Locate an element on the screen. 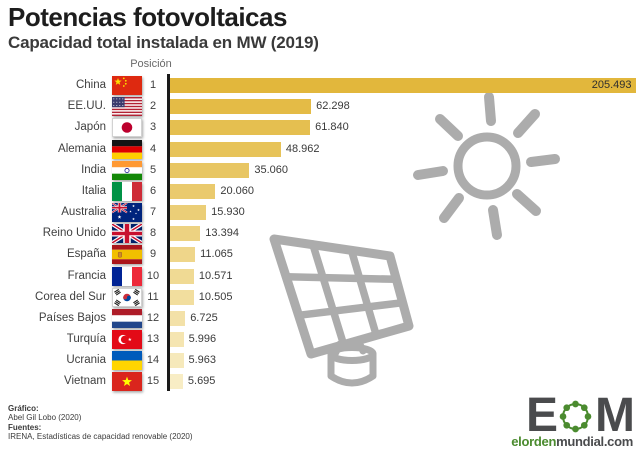  country-label: Turquía is located at coordinates (86, 339).